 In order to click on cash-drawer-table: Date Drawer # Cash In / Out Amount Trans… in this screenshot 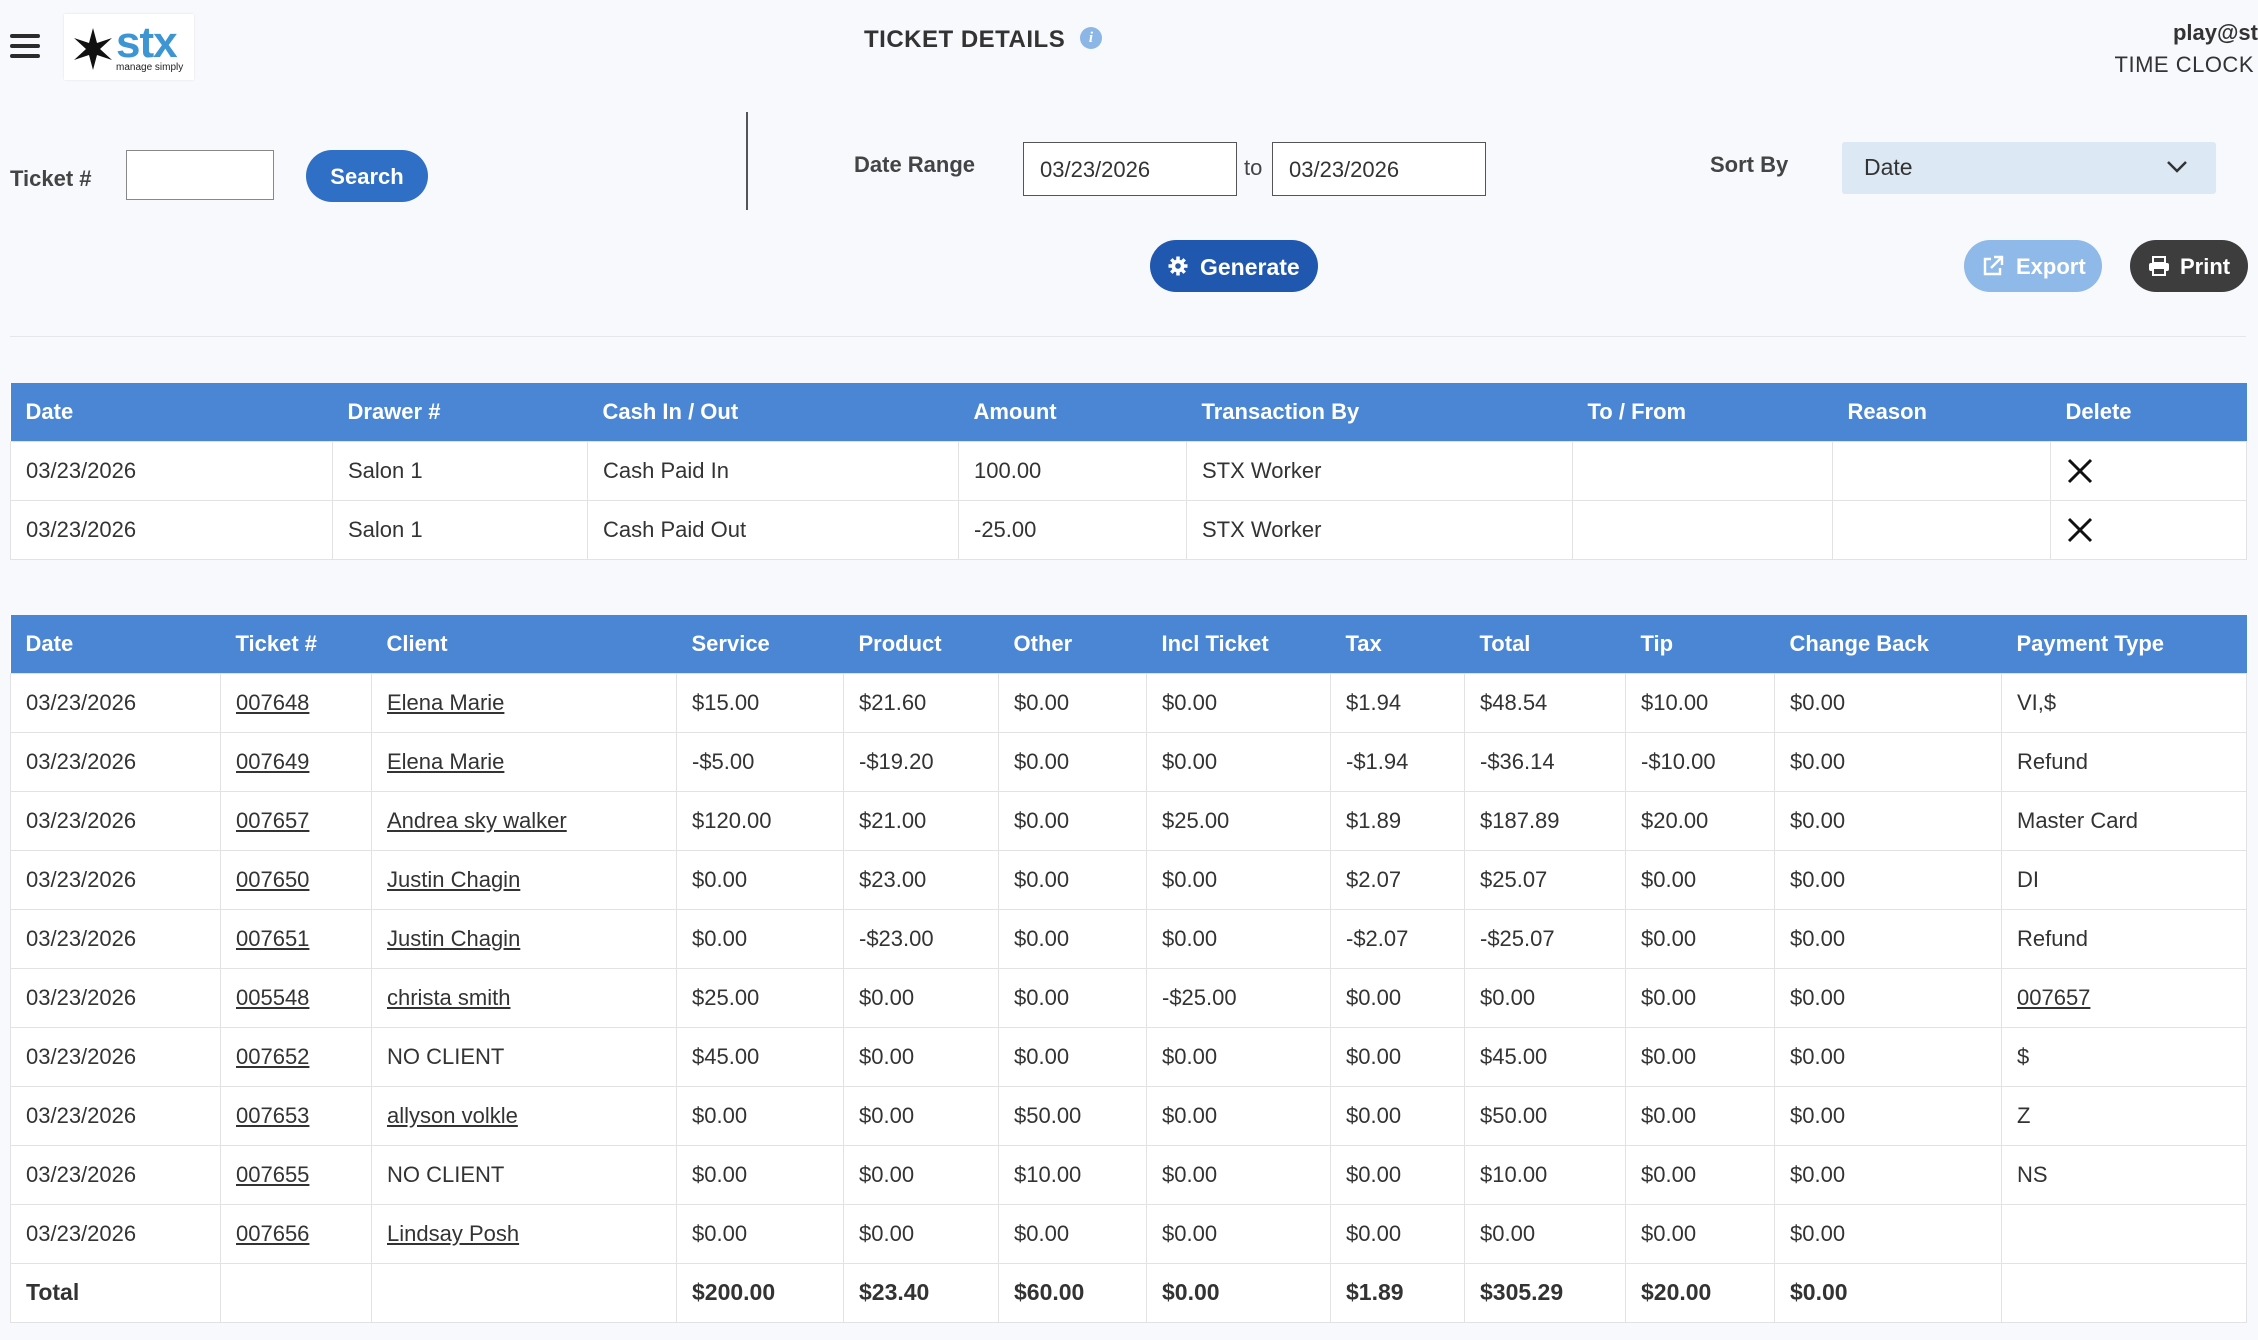, I will do `click(1128, 471)`.